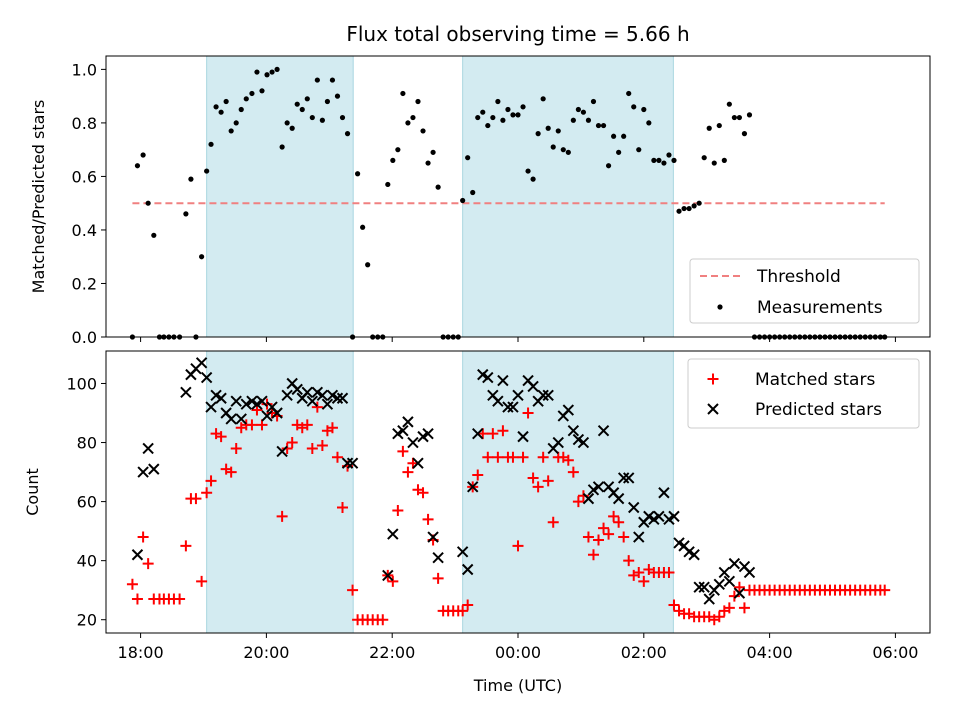 This screenshot has height=720, width=960. I want to click on bottom-legend: Matched stars Predicted stars, so click(803, 393).